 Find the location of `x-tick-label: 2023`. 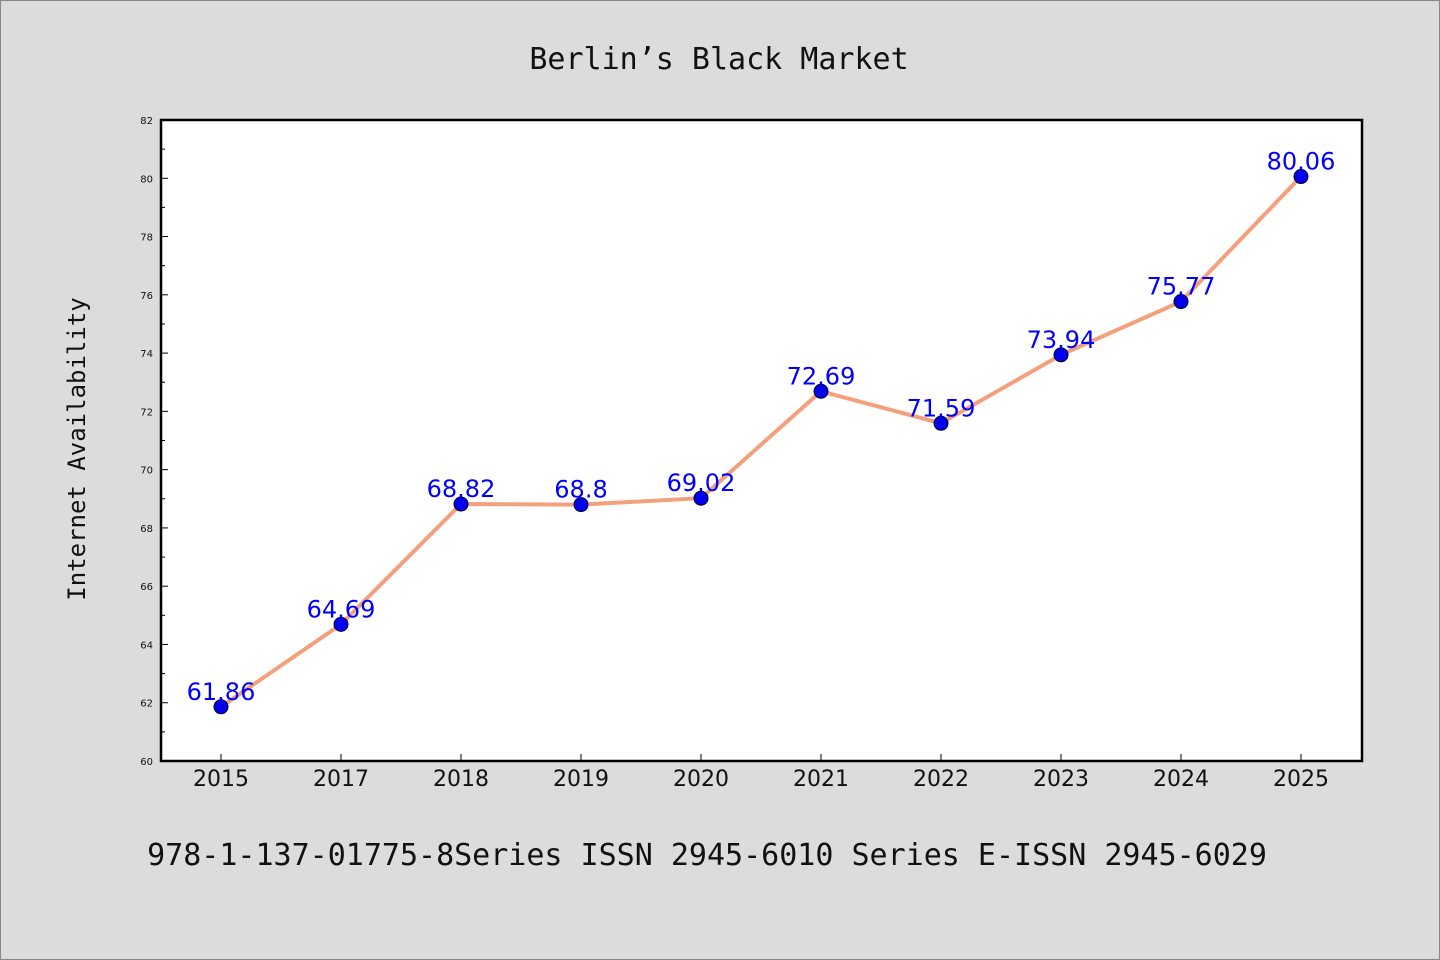

x-tick-label: 2023 is located at coordinates (1061, 779).